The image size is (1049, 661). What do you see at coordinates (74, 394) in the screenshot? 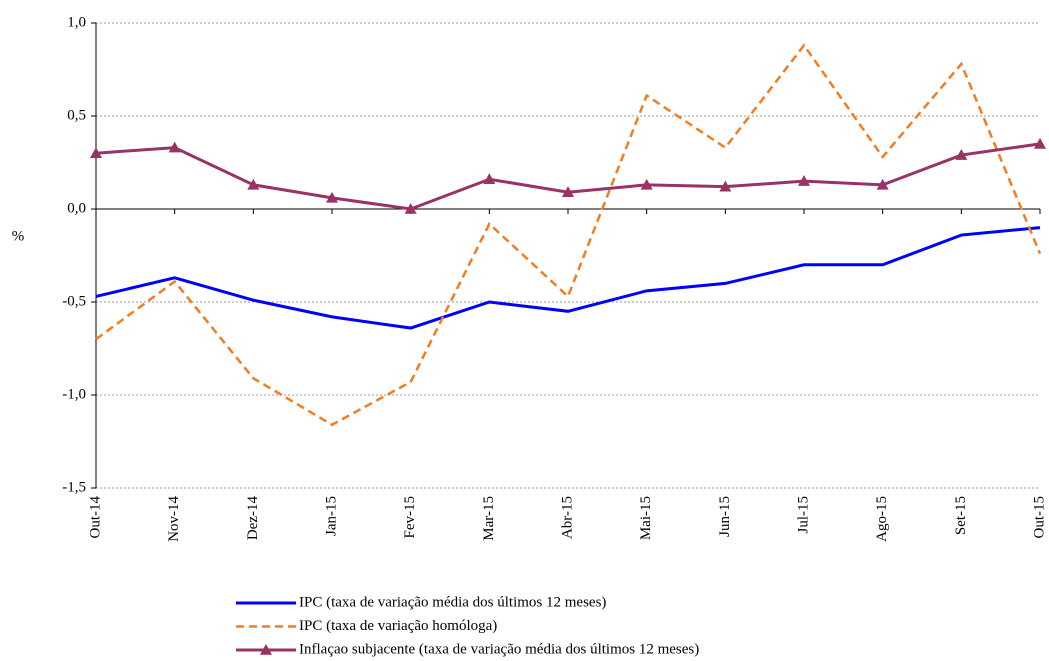
I see `y-tick-label: -1,0` at bounding box center [74, 394].